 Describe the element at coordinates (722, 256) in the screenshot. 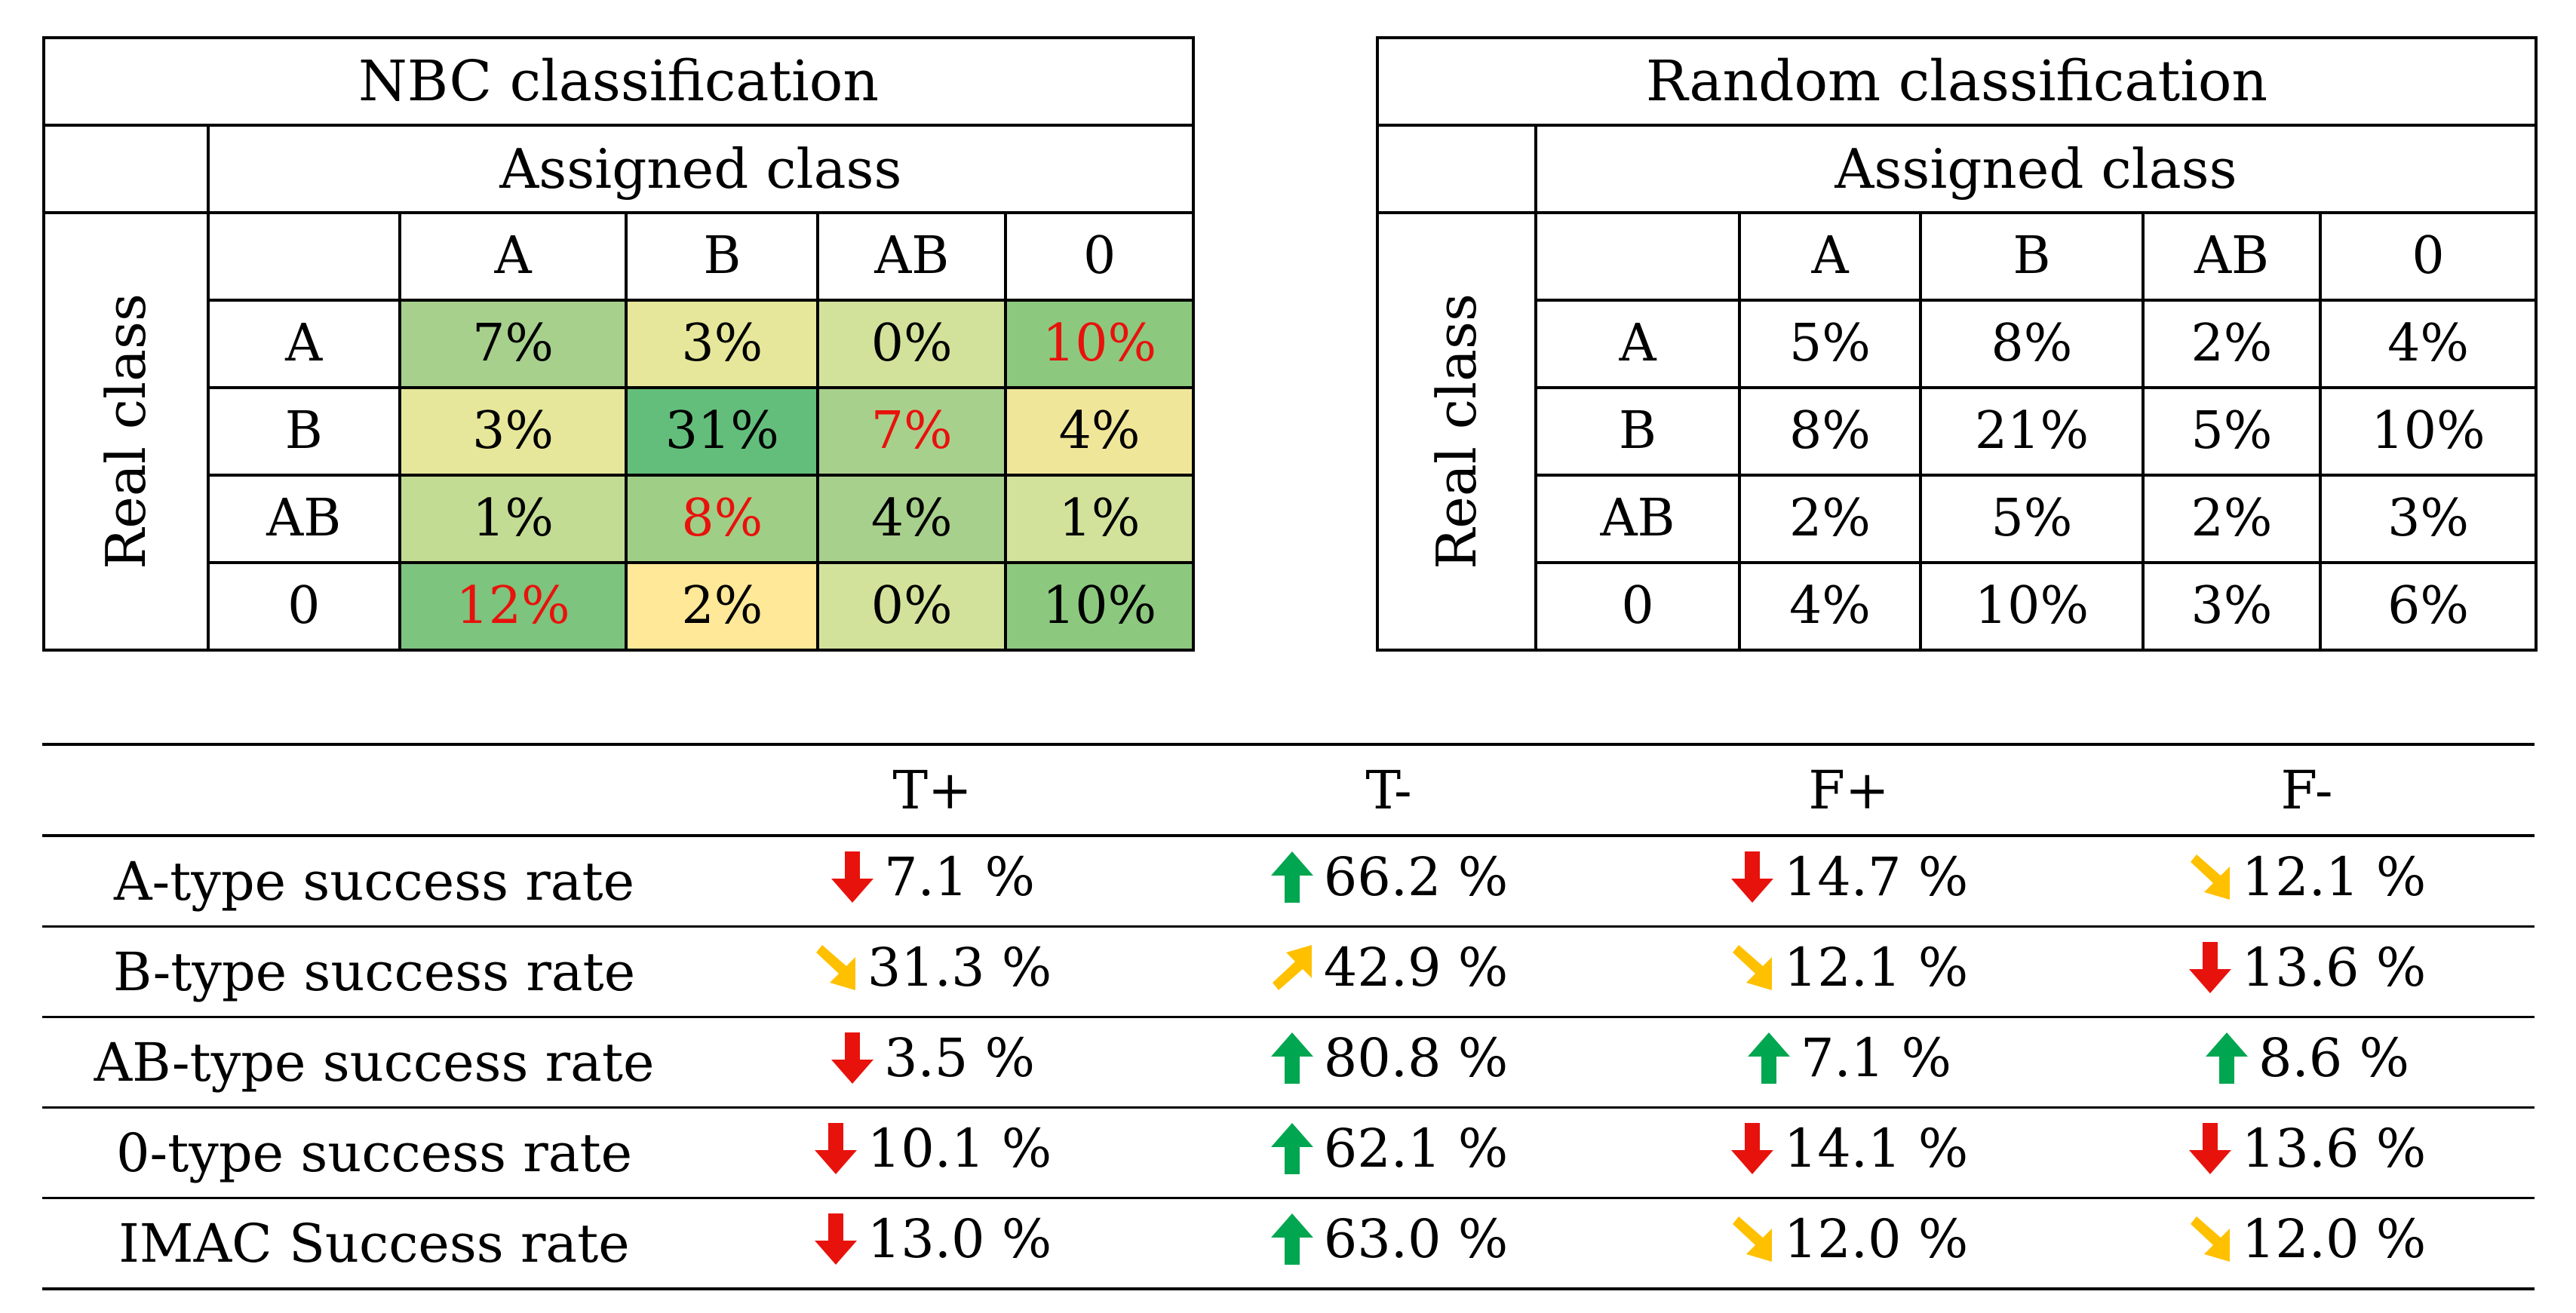

I see `nbc-col-header: B` at that location.